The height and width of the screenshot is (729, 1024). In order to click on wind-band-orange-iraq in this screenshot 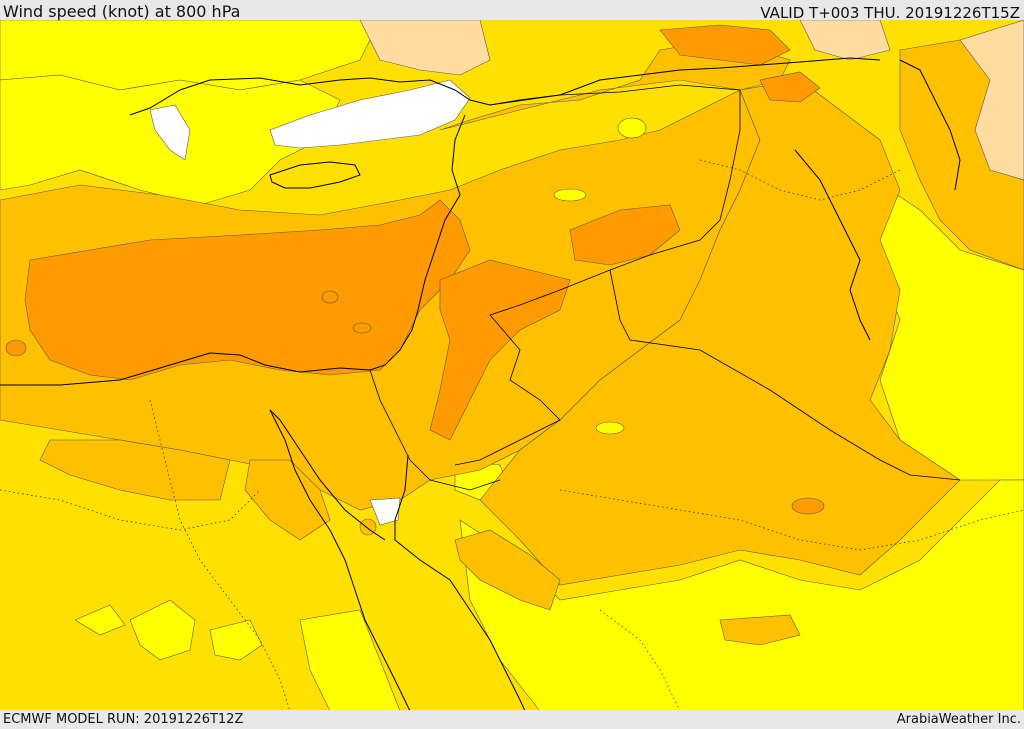, I will do `click(625, 235)`.